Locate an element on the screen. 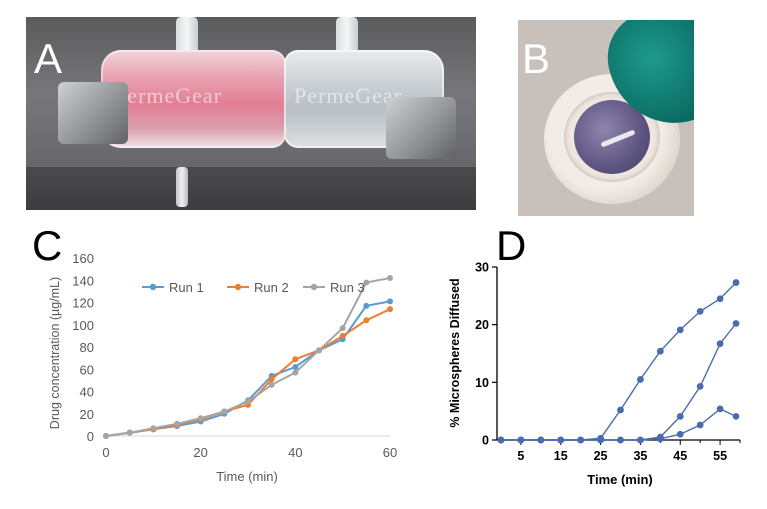 The width and height of the screenshot is (767, 509). bench-surface is located at coordinates (251, 188).